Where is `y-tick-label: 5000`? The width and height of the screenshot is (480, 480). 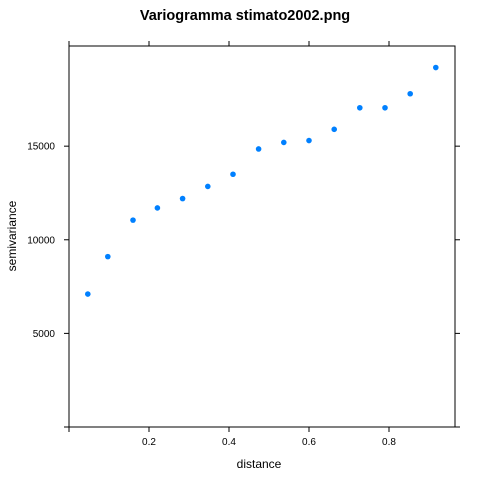 y-tick-label: 5000 is located at coordinates (44, 334).